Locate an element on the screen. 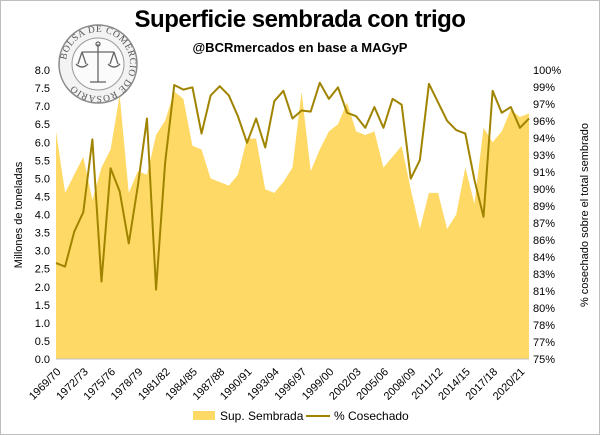 The width and height of the screenshot is (600, 435). y2-tick-label: 75% is located at coordinates (544, 360).